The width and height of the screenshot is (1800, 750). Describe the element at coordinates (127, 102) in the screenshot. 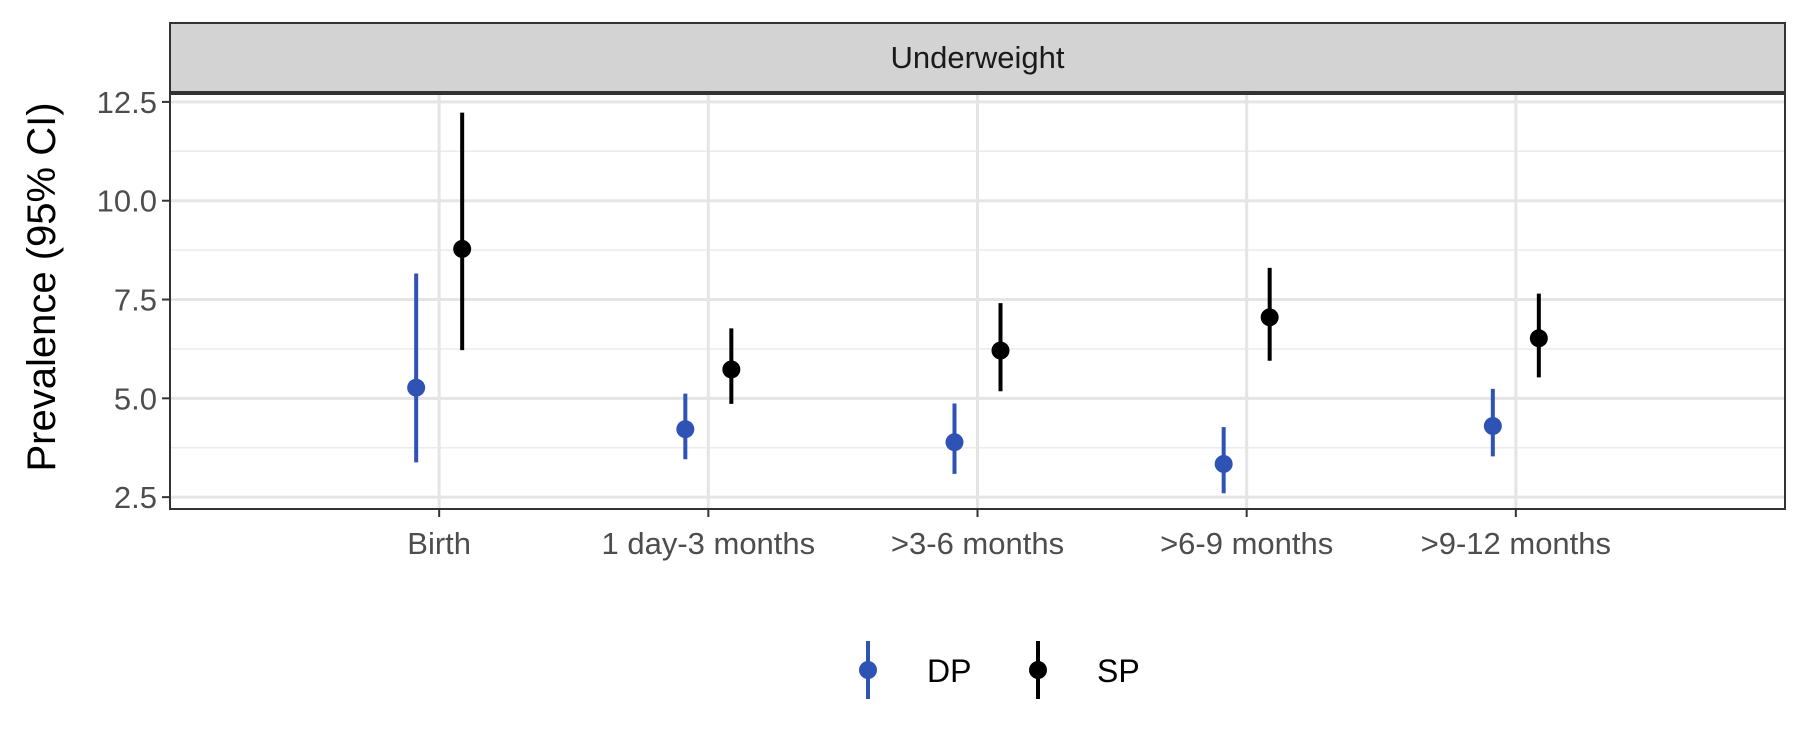

I see `y-tick-label: 12.5` at that location.